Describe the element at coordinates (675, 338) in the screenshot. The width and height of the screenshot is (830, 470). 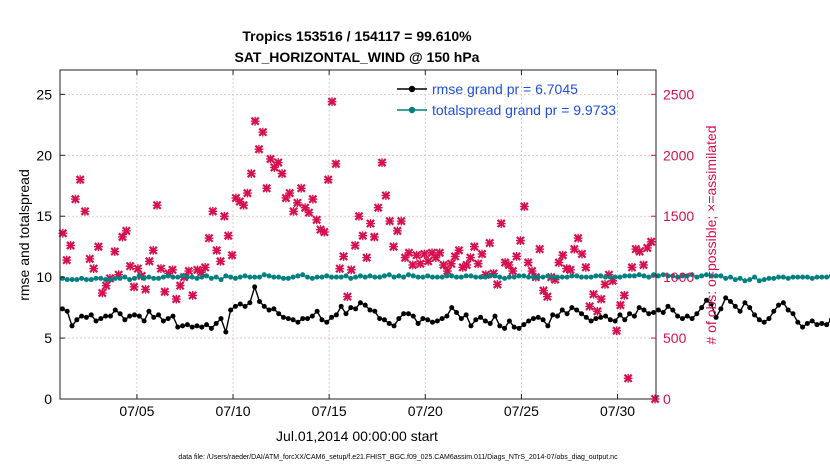
I see `y-right-tick-label: 500` at that location.